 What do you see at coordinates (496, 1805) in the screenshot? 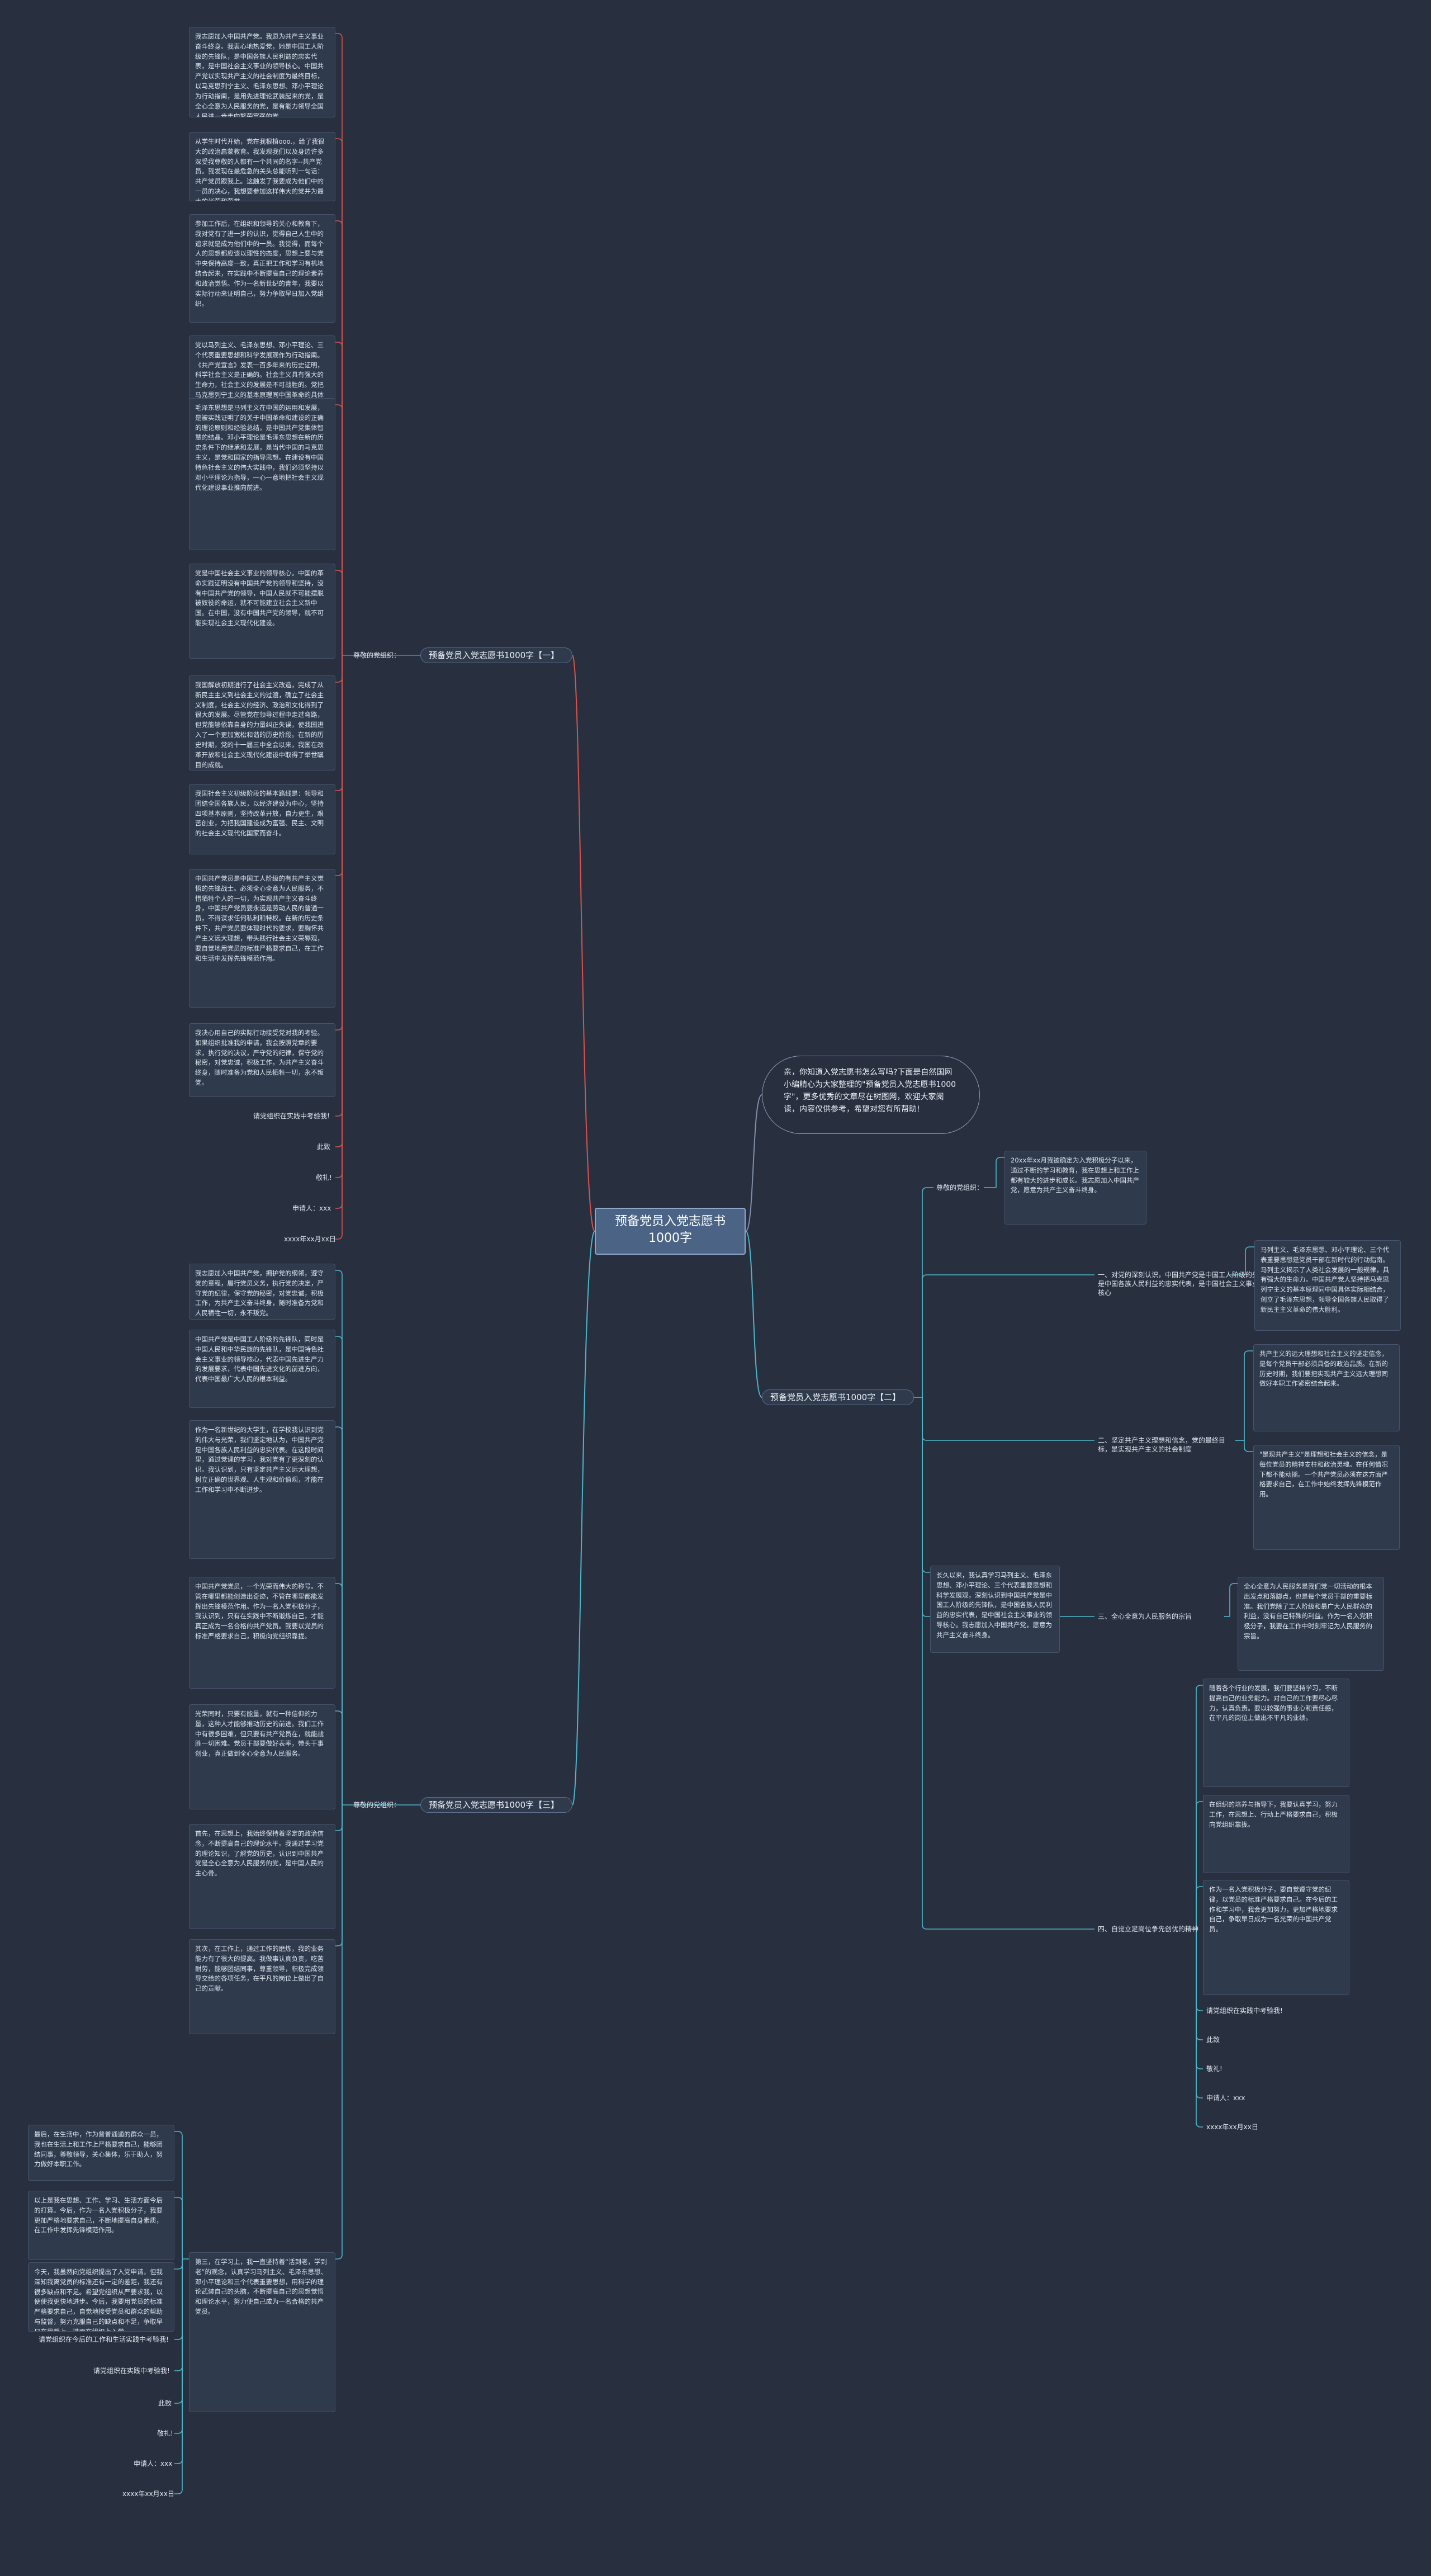
I see `section-3-title: 预备党员入党志愿书1000字【三】` at bounding box center [496, 1805].